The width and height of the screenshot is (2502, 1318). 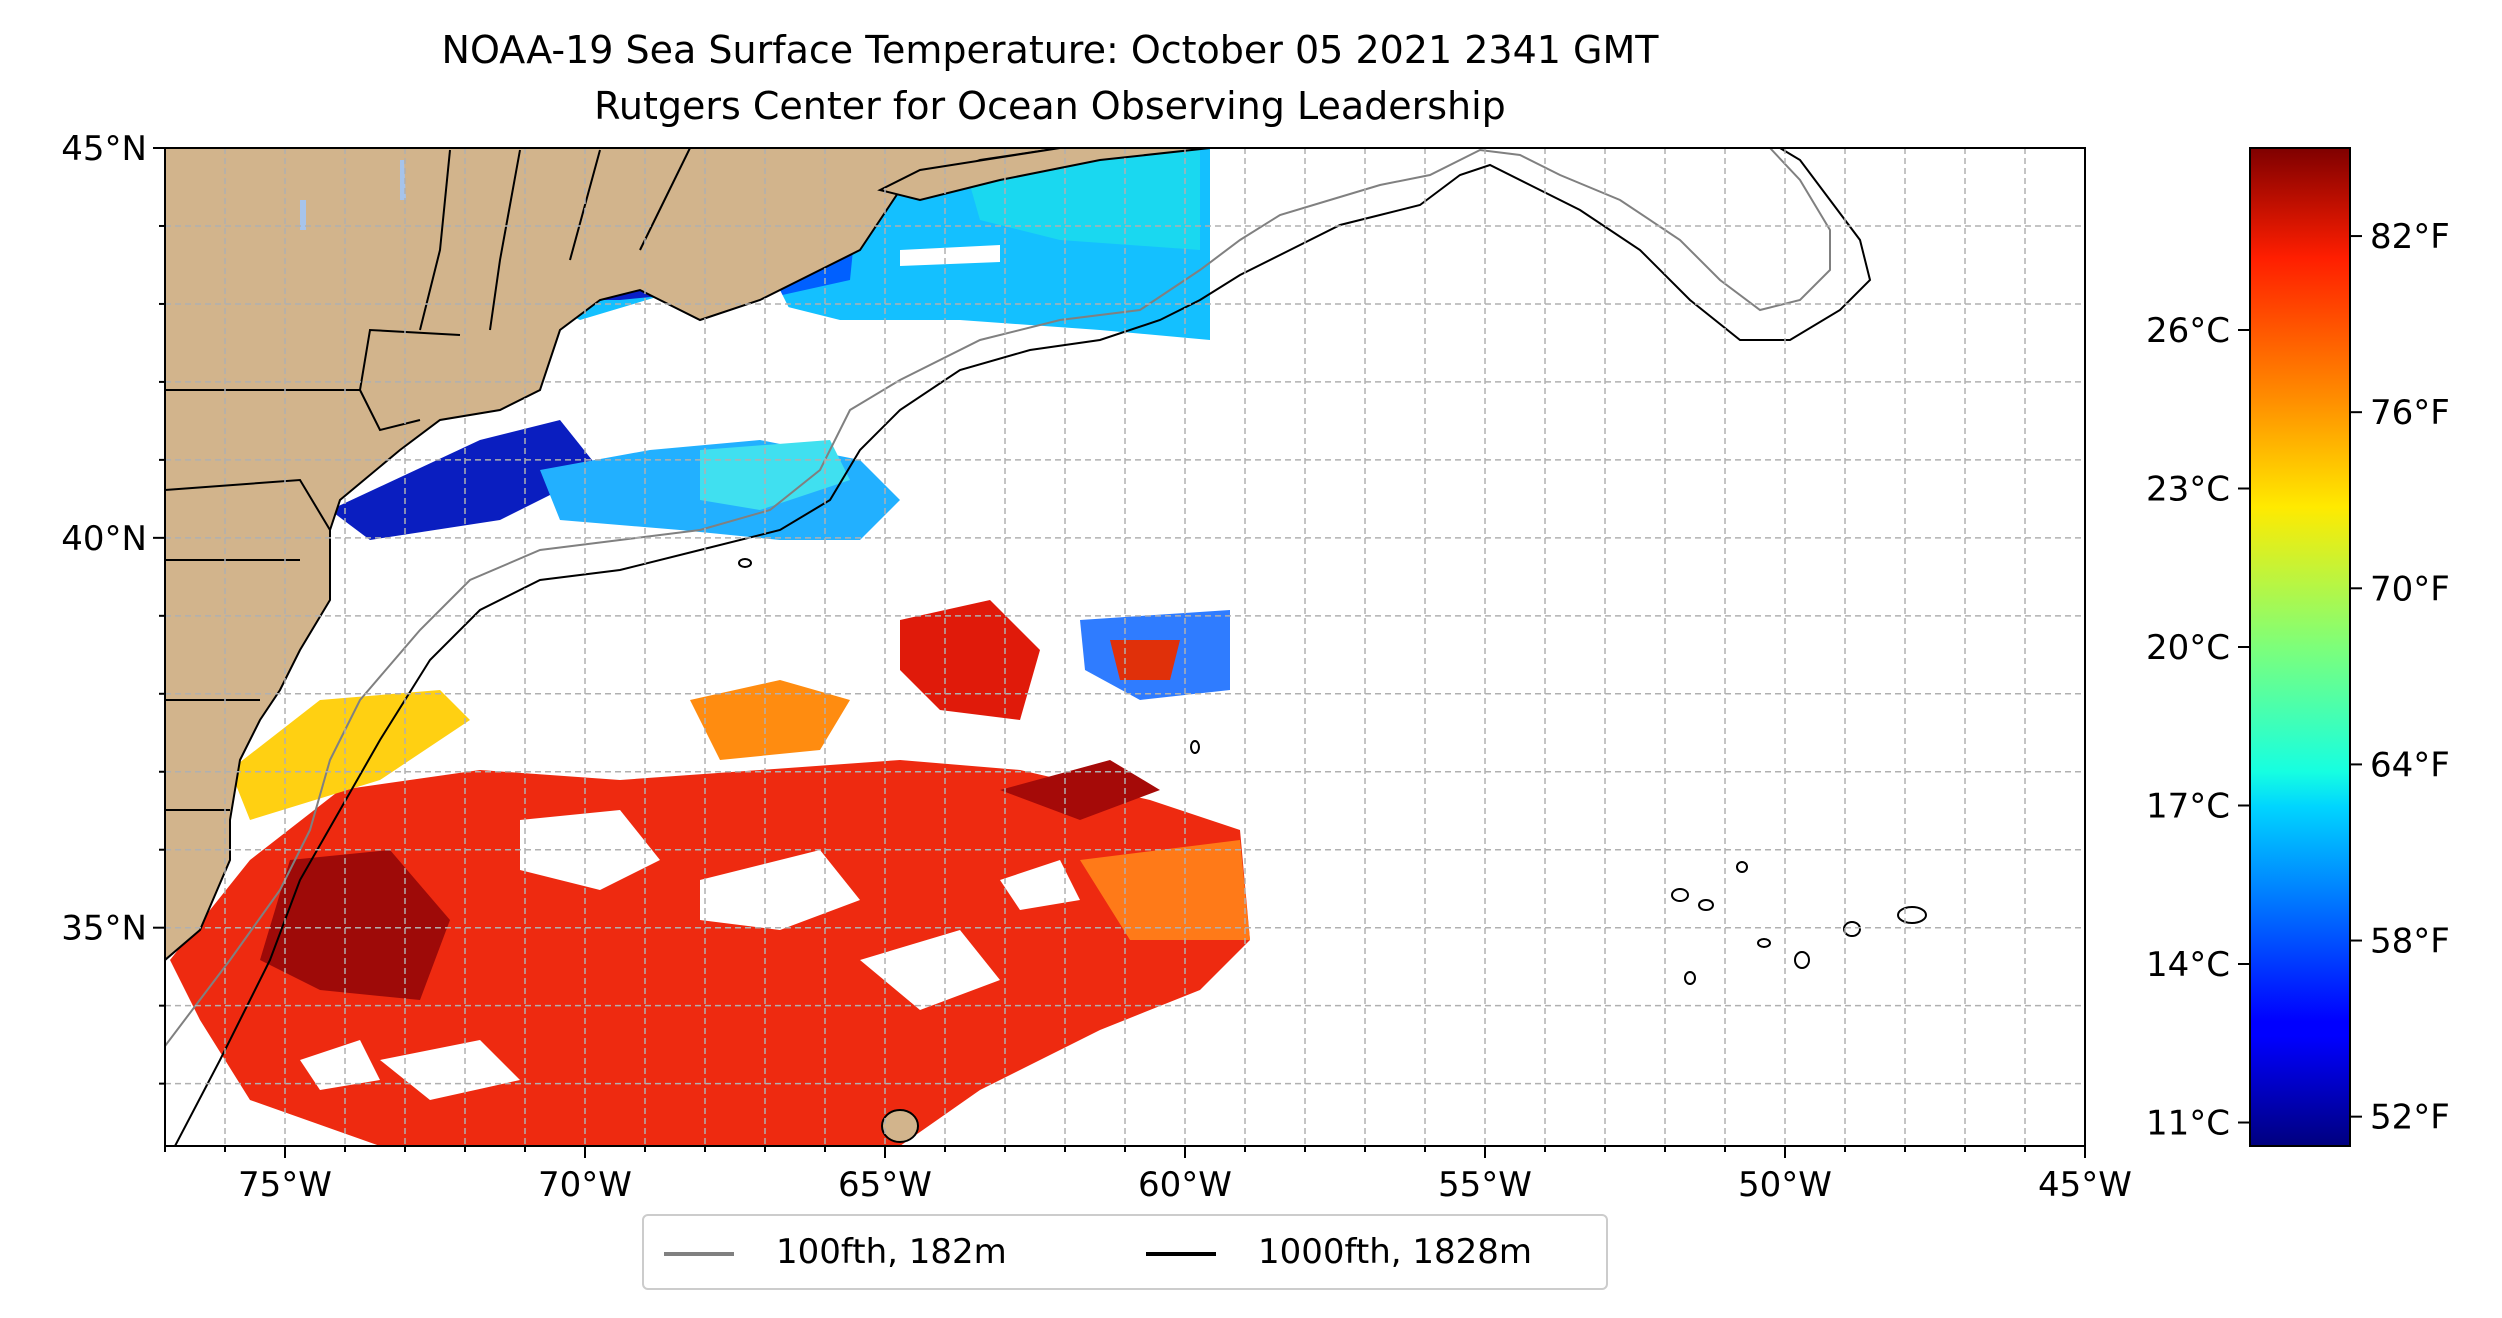 I want to click on lat-tick-label: 45°N, so click(x=104, y=149).